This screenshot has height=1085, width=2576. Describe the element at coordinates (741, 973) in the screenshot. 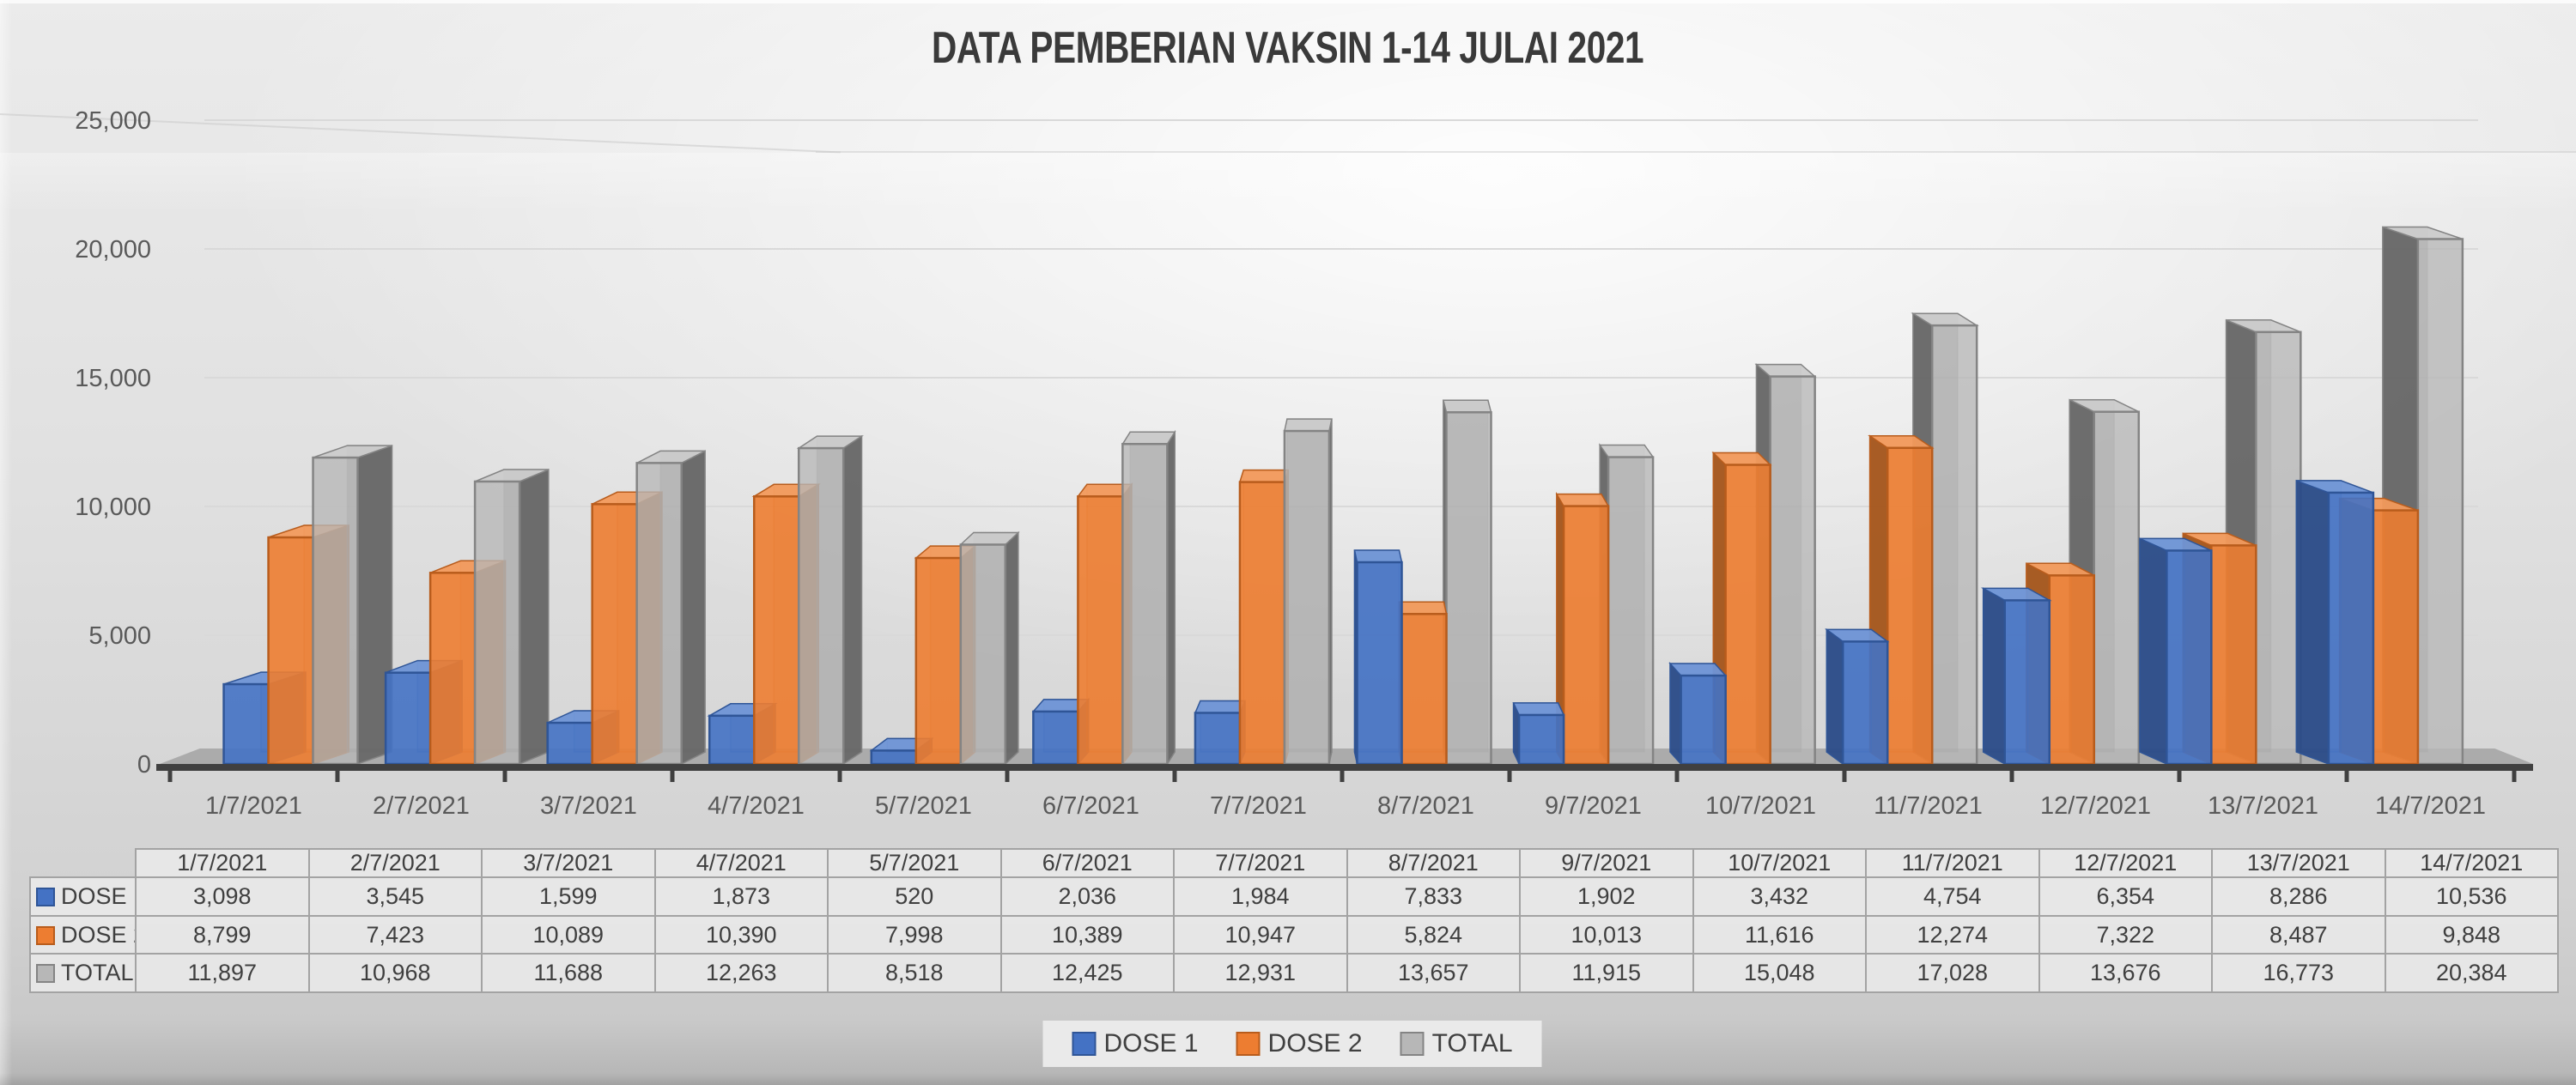

I see `table-cell: 12,263` at that location.